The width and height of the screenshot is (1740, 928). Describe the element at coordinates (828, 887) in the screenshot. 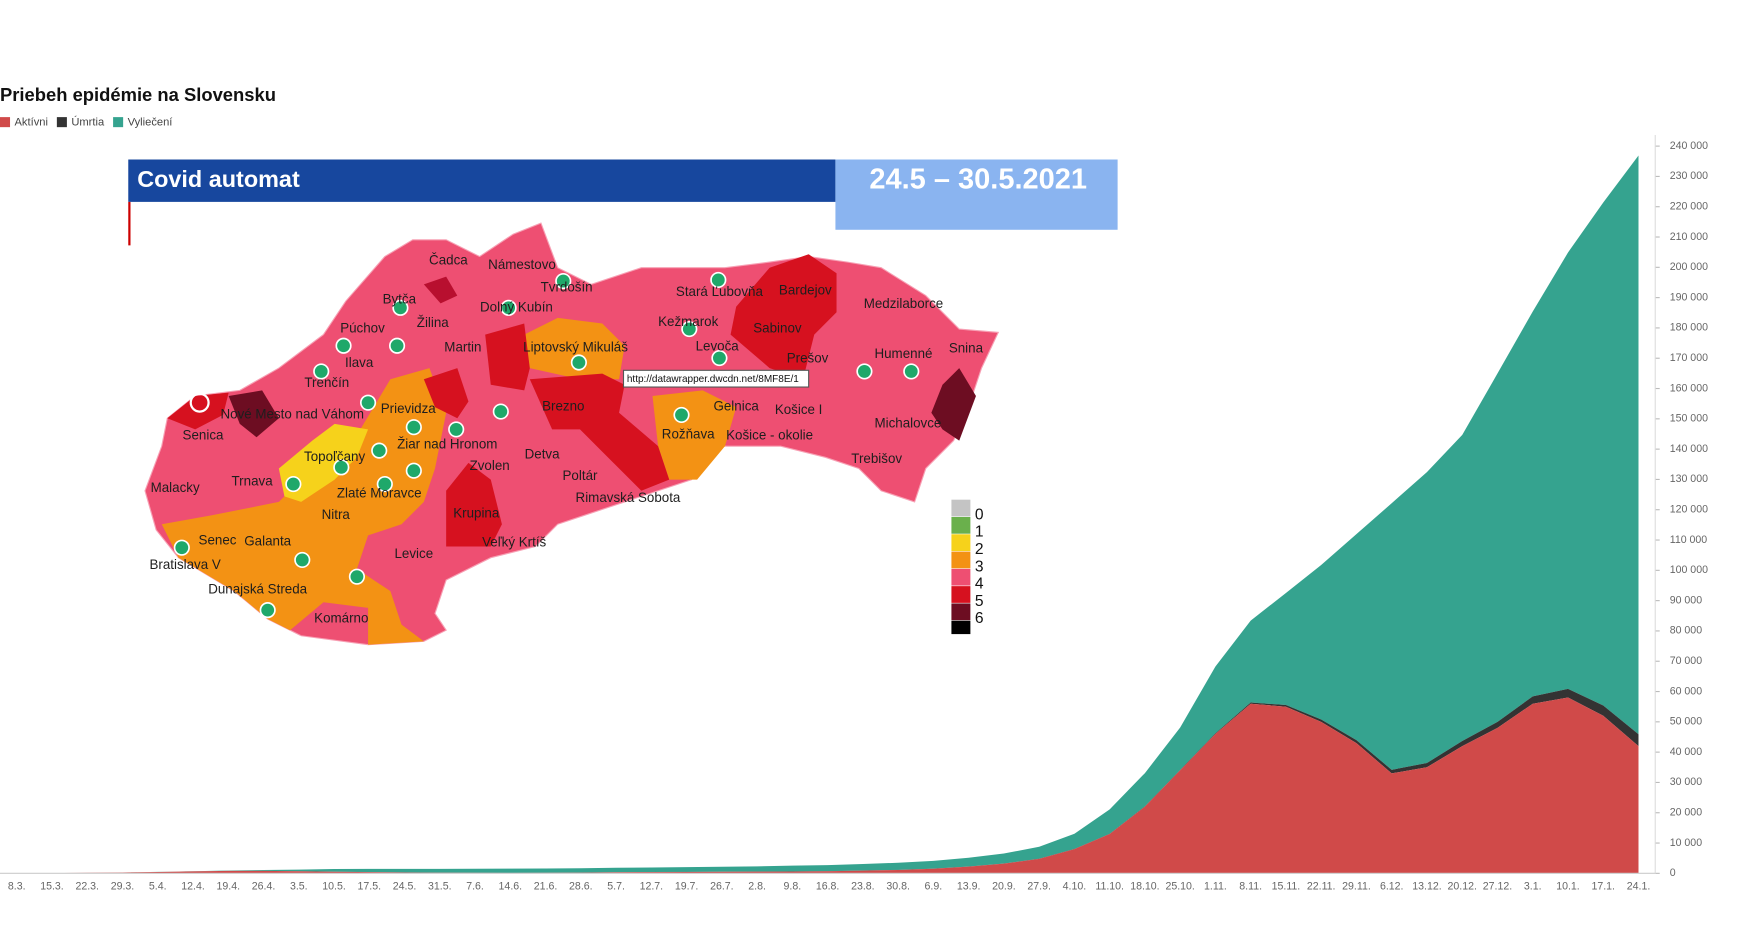

I see `x-tick-label: 16.8.` at that location.